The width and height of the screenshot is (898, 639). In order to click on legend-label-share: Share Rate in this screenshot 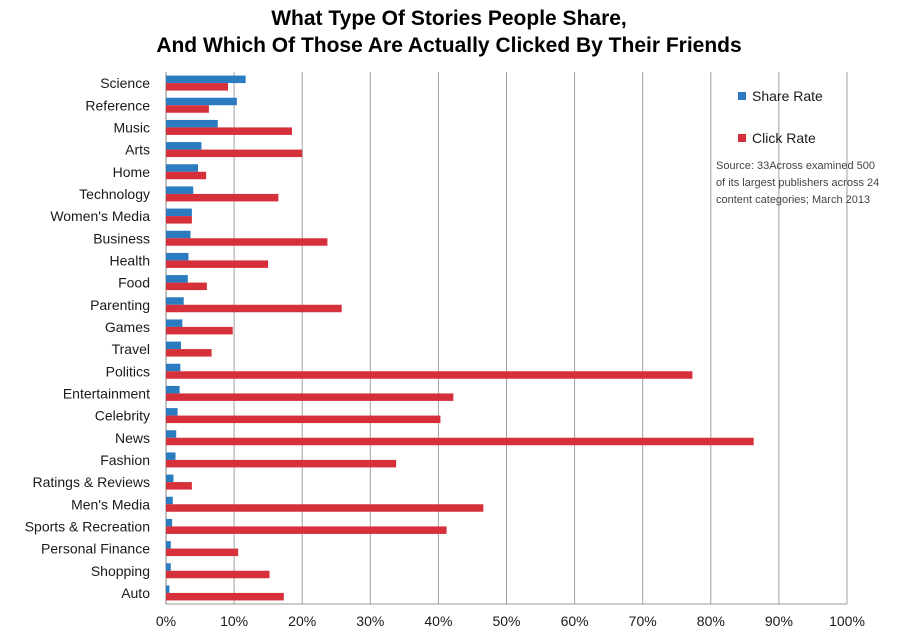, I will do `click(787, 96)`.